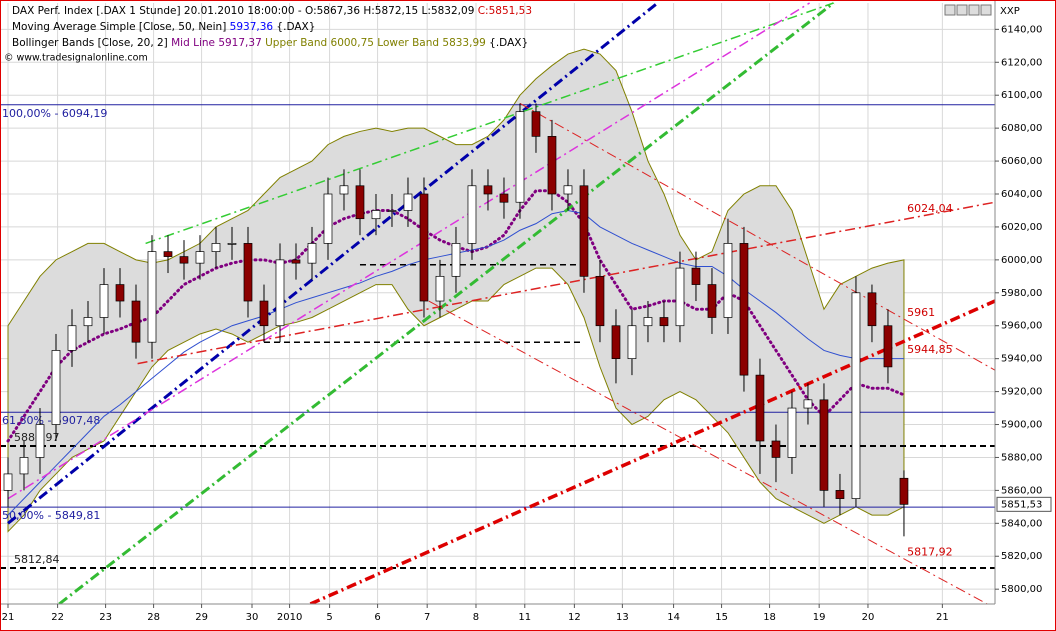 The image size is (1056, 631). I want to click on level-label: 50,00% - 5849,81, so click(51, 515).